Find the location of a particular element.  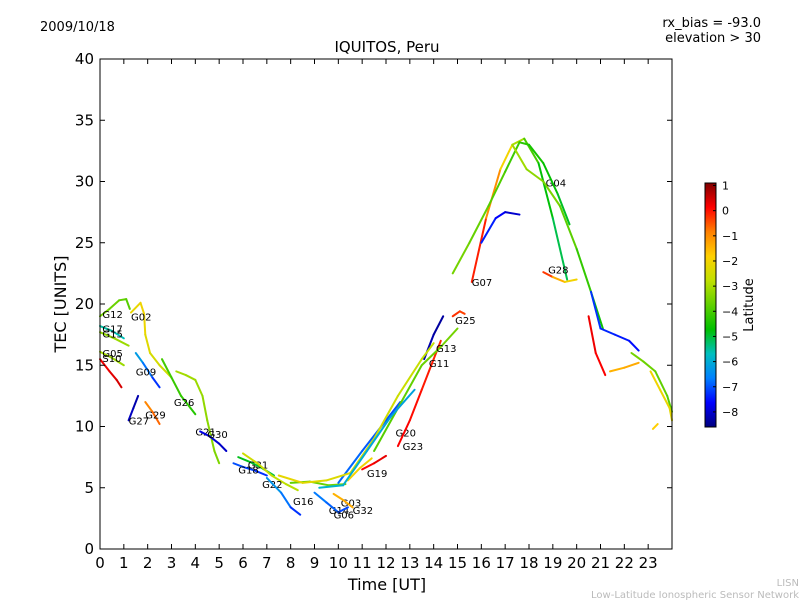

prn-label-g15: G15 is located at coordinates (112, 334).